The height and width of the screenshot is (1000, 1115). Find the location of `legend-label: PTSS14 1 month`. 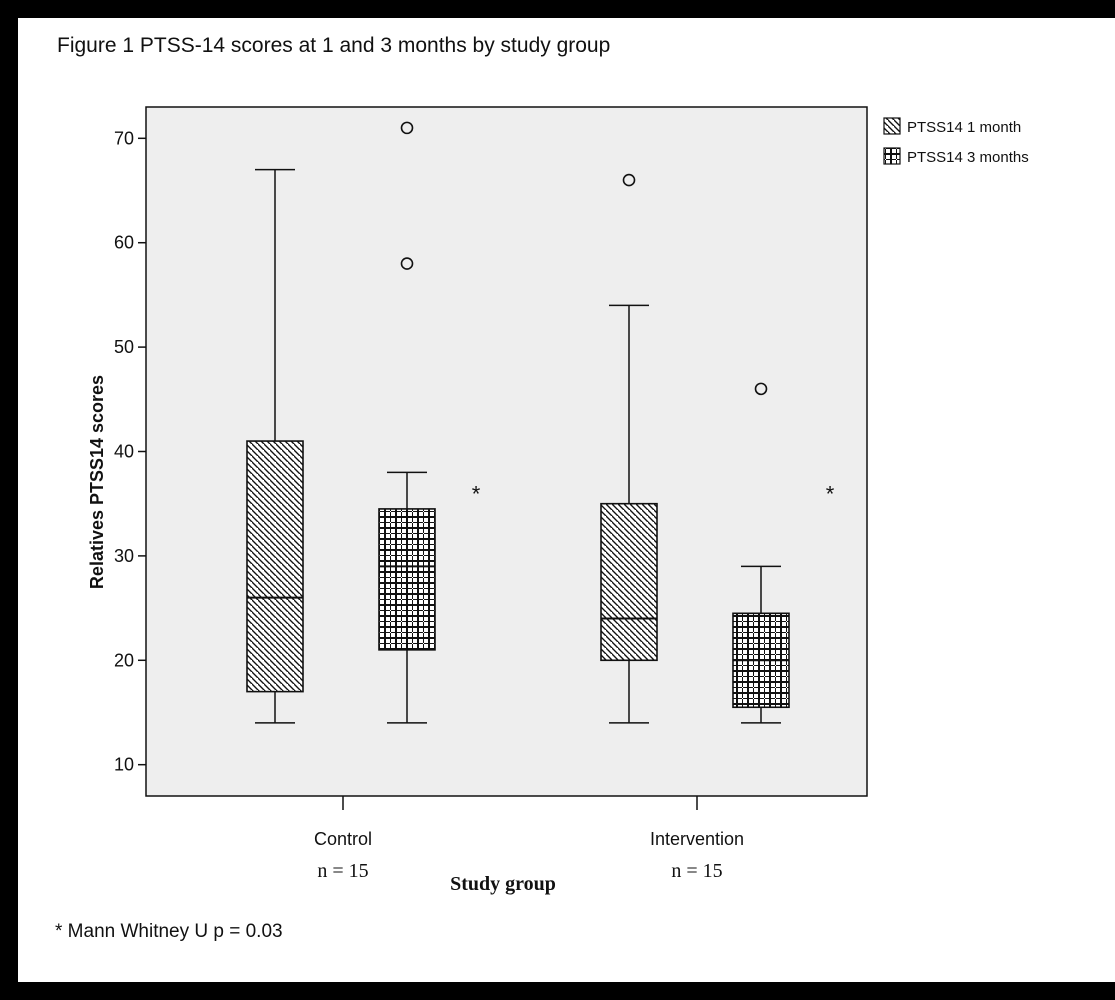

legend-label: PTSS14 1 month is located at coordinates (964, 127).